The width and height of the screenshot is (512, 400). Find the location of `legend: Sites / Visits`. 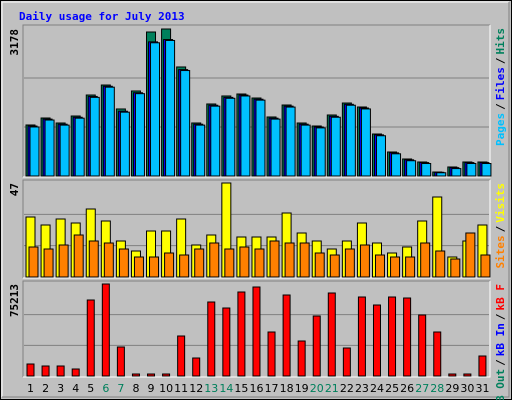

legend: Sites / Visits is located at coordinates (500, 226).